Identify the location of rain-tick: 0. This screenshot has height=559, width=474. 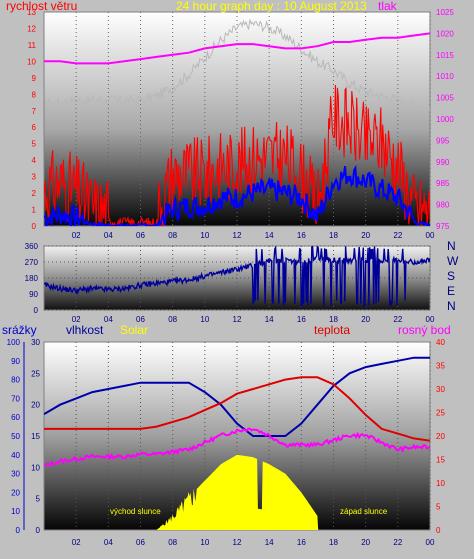
(18, 530).